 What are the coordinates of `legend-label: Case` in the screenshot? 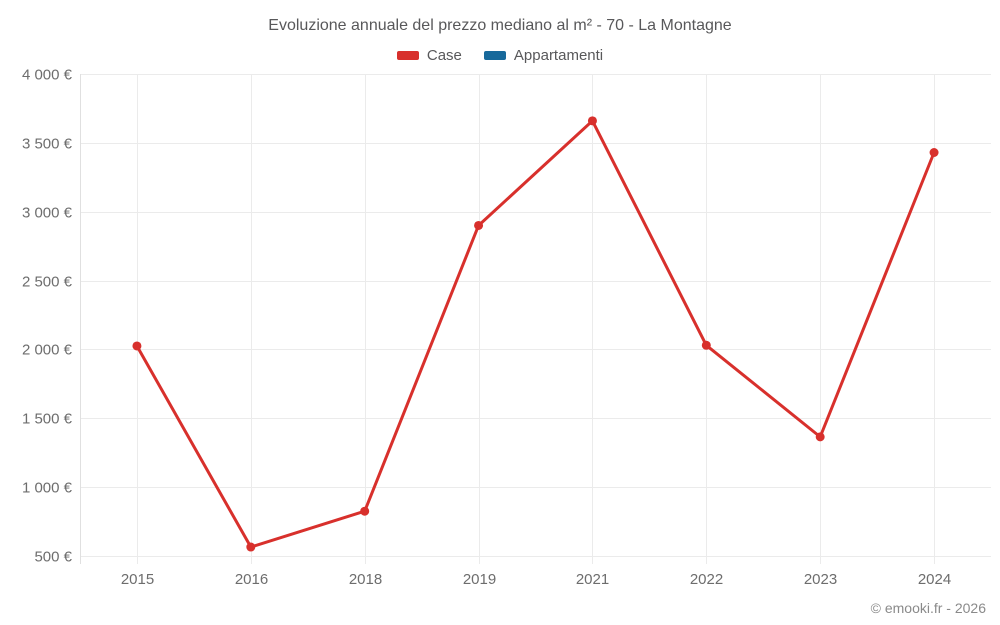 It's located at (444, 55).